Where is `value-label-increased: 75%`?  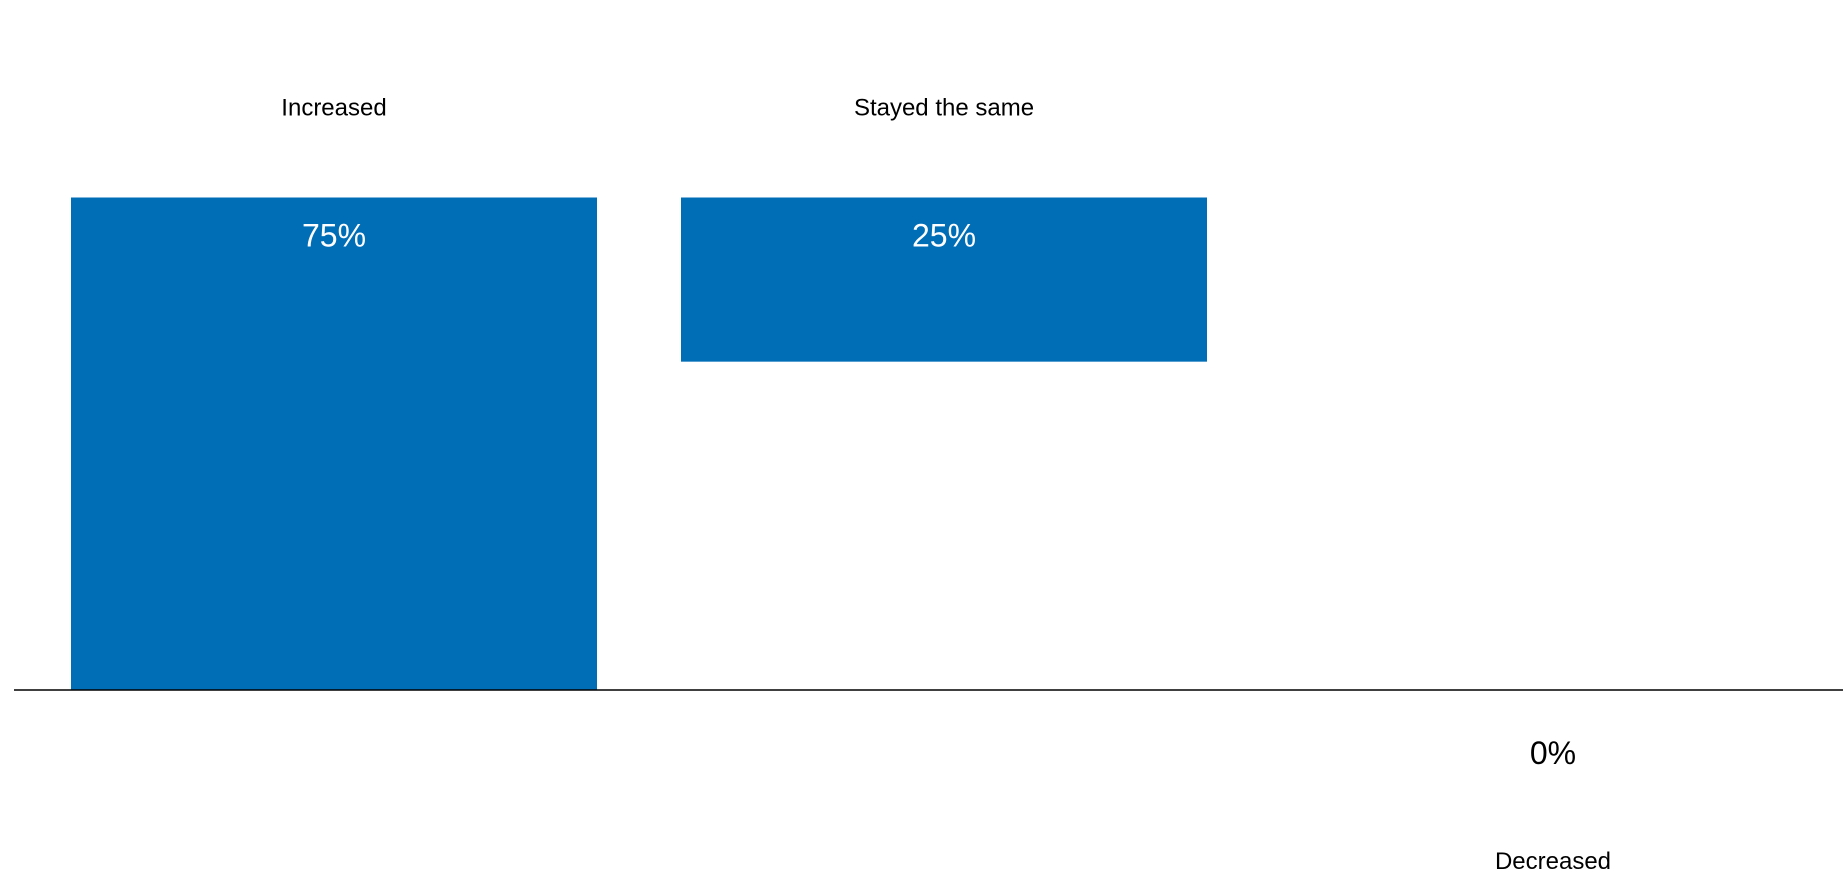
value-label-increased: 75% is located at coordinates (334, 236).